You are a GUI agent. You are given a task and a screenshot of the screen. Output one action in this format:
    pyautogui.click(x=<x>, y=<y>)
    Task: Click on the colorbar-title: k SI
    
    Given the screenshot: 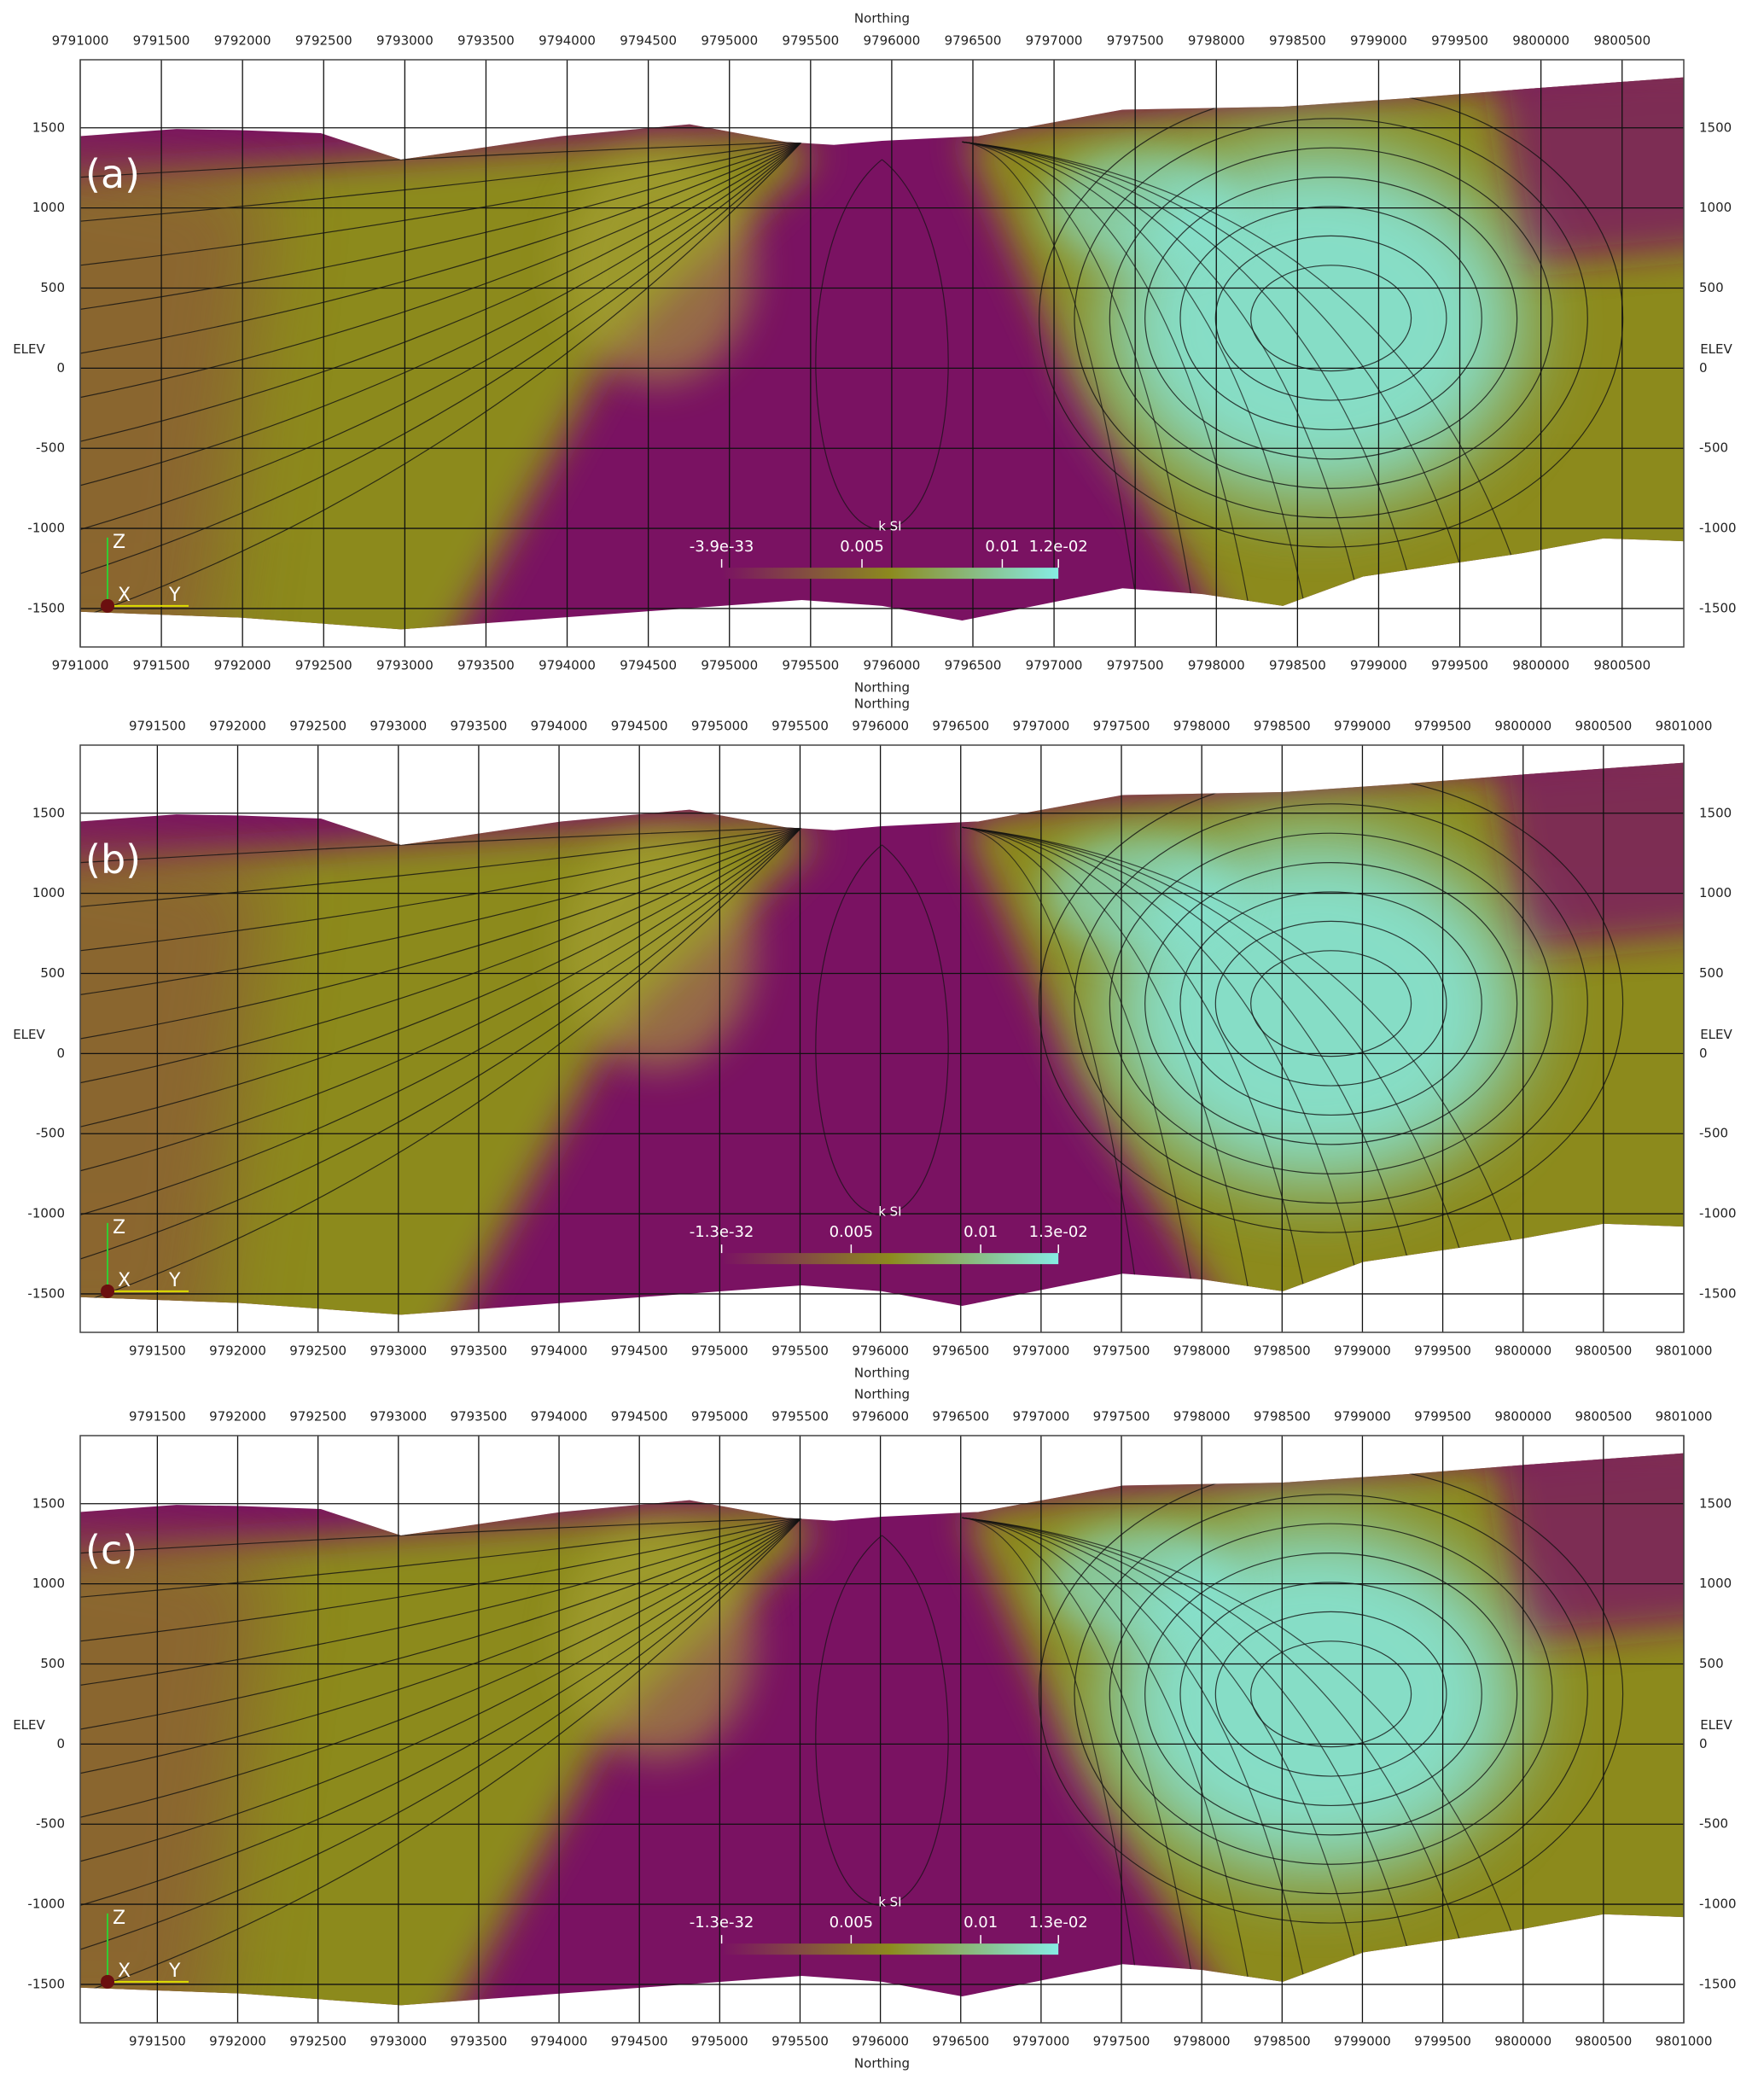 What is the action you would take?
    pyautogui.click(x=889, y=1902)
    